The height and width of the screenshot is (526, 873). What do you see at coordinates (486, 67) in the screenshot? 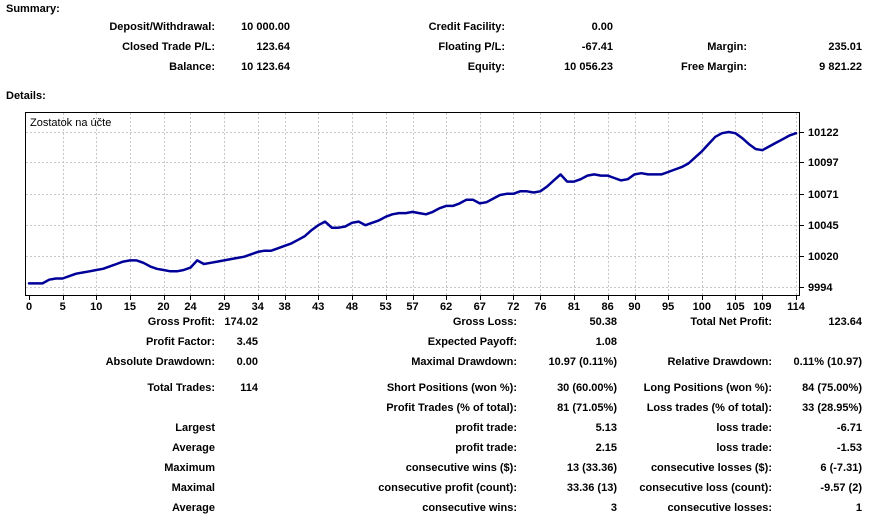
I see `stat-label: Equity:` at bounding box center [486, 67].